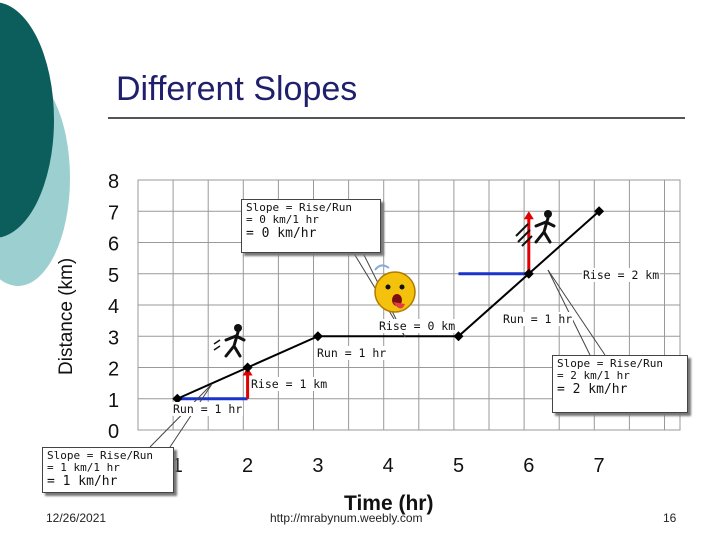  I want to click on x-tick-7: 7, so click(599, 466).